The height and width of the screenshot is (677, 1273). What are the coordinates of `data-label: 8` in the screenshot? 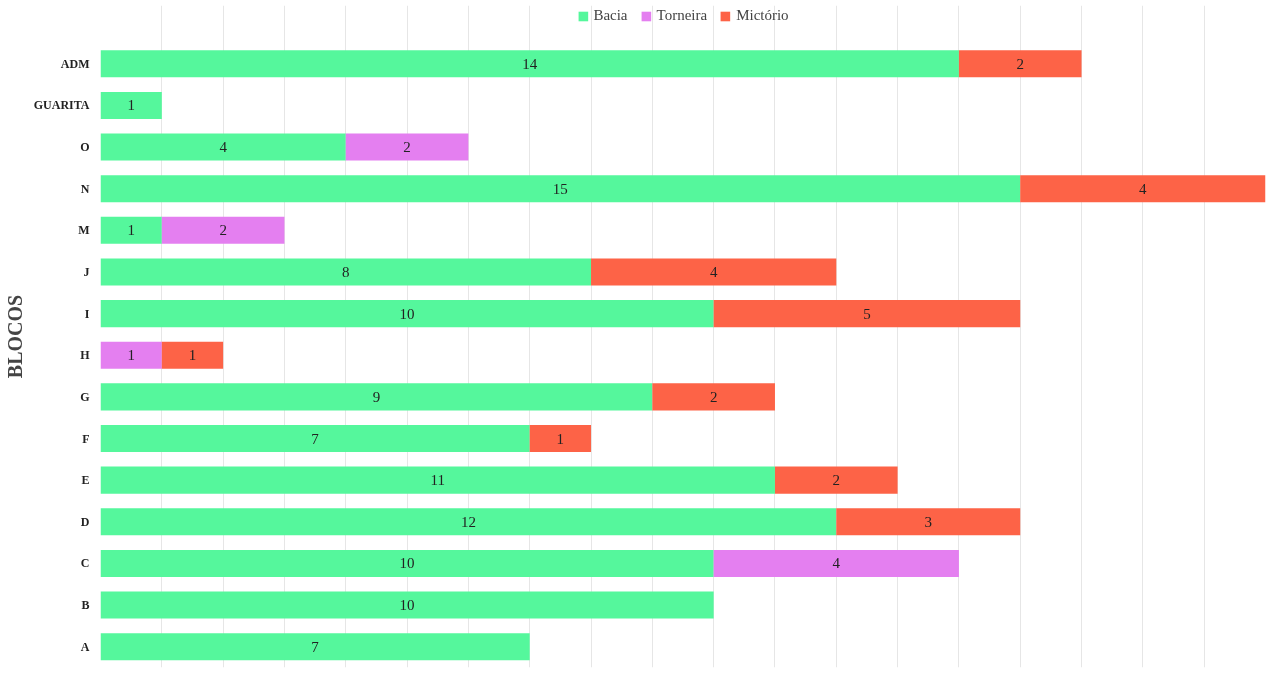 It's located at (346, 271).